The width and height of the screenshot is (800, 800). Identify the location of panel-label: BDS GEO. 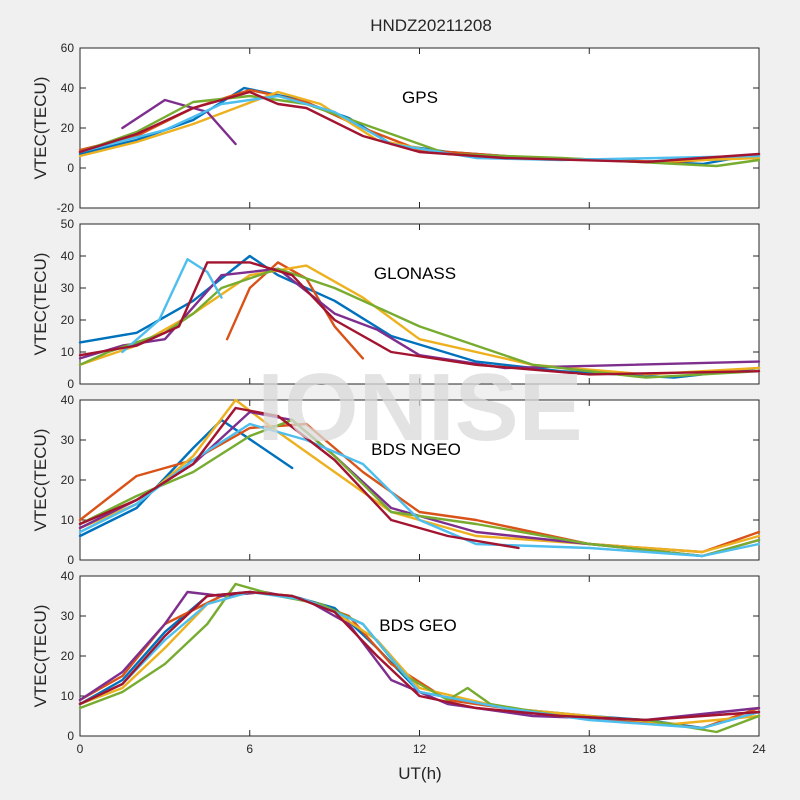
(417, 625).